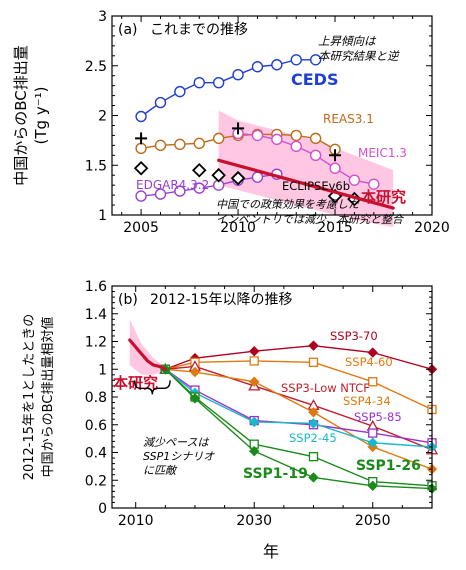 The height and width of the screenshot is (570, 466). I want to click on label-ssp126: SSP1-26, so click(388, 466).